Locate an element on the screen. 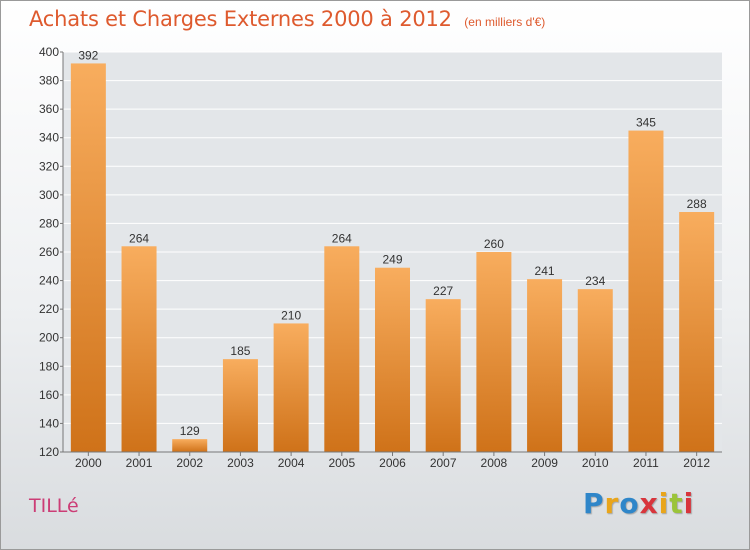  logo-letter: o is located at coordinates (629, 503).